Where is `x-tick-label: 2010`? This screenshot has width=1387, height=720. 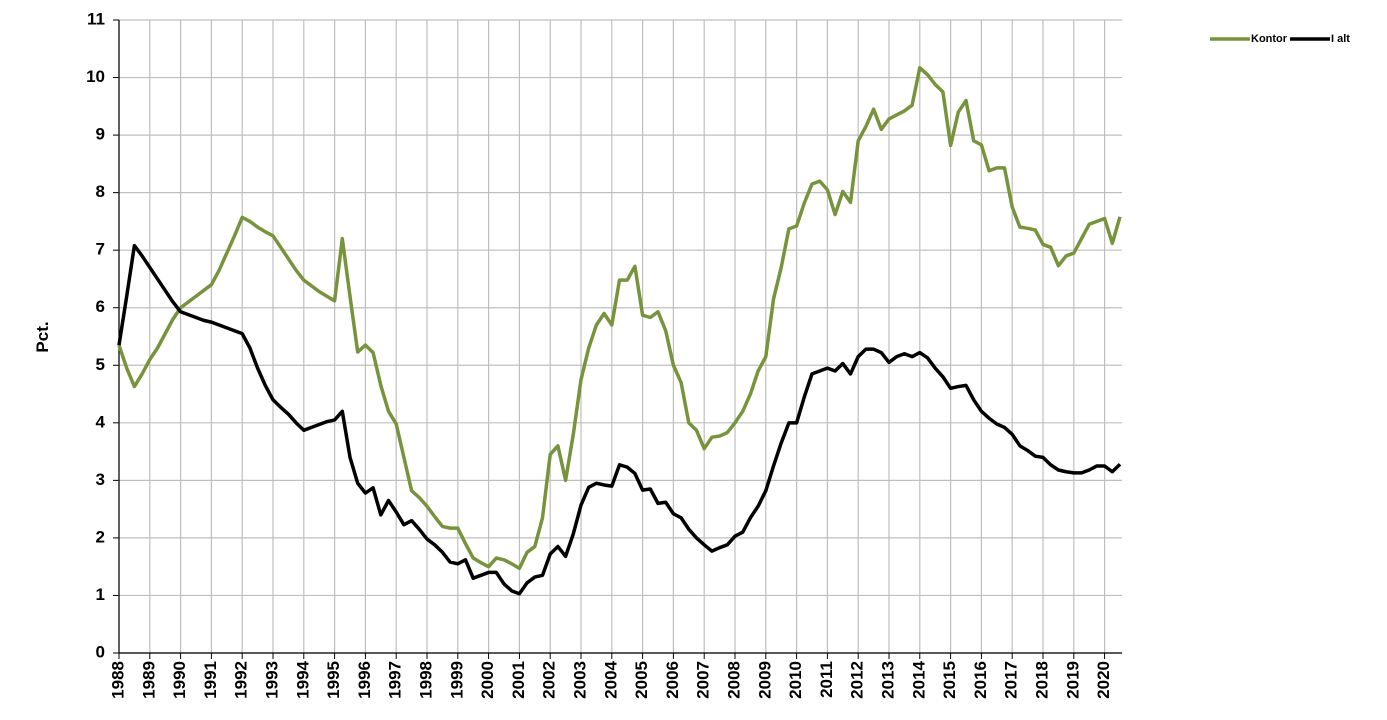
x-tick-label: 2010 is located at coordinates (795, 680).